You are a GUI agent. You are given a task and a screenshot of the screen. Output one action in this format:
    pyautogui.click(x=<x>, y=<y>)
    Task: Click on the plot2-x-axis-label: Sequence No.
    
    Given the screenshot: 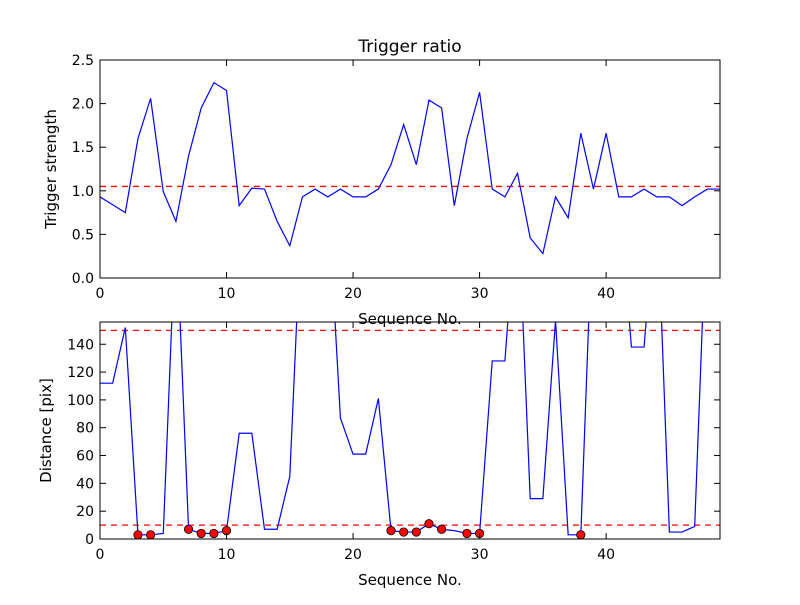 What is the action you would take?
    pyautogui.click(x=410, y=580)
    